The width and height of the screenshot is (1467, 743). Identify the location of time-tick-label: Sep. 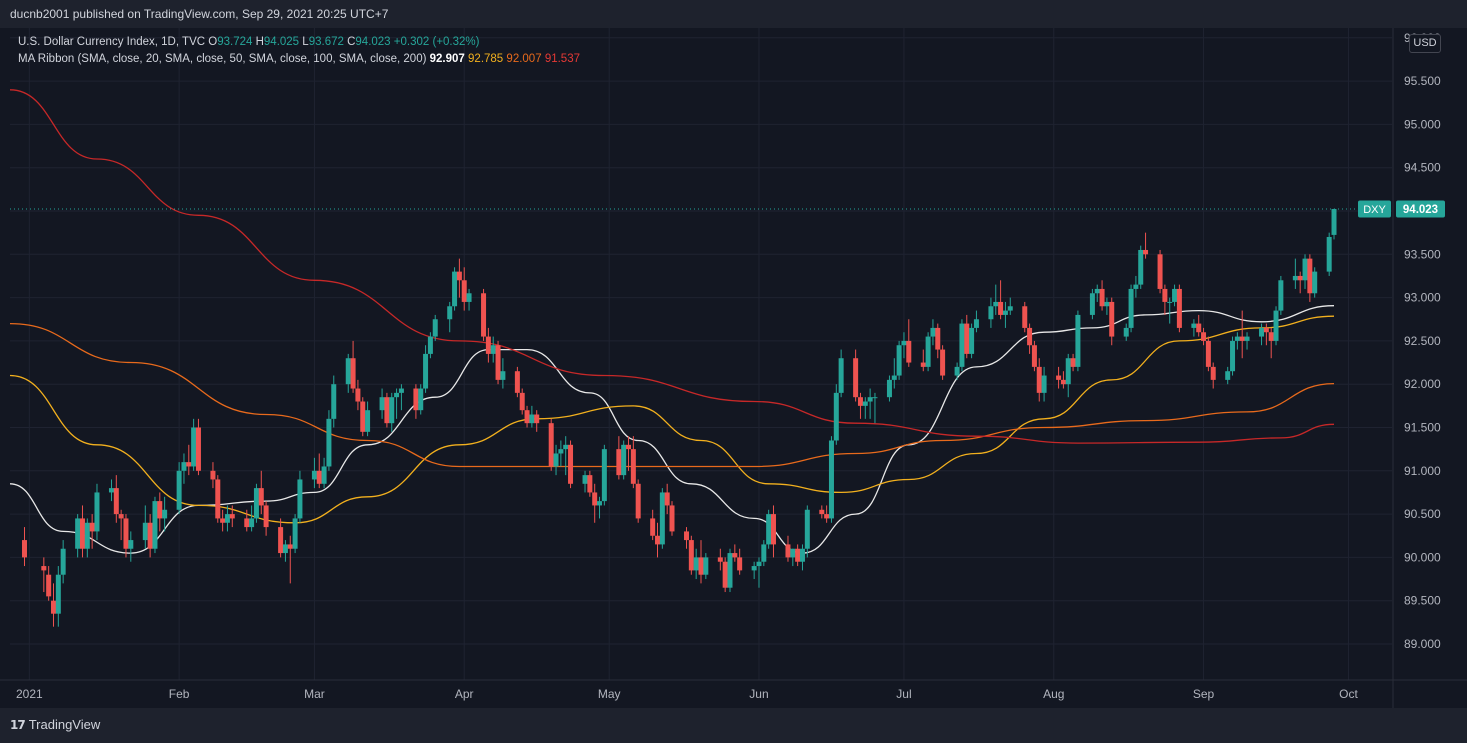
(1204, 694).